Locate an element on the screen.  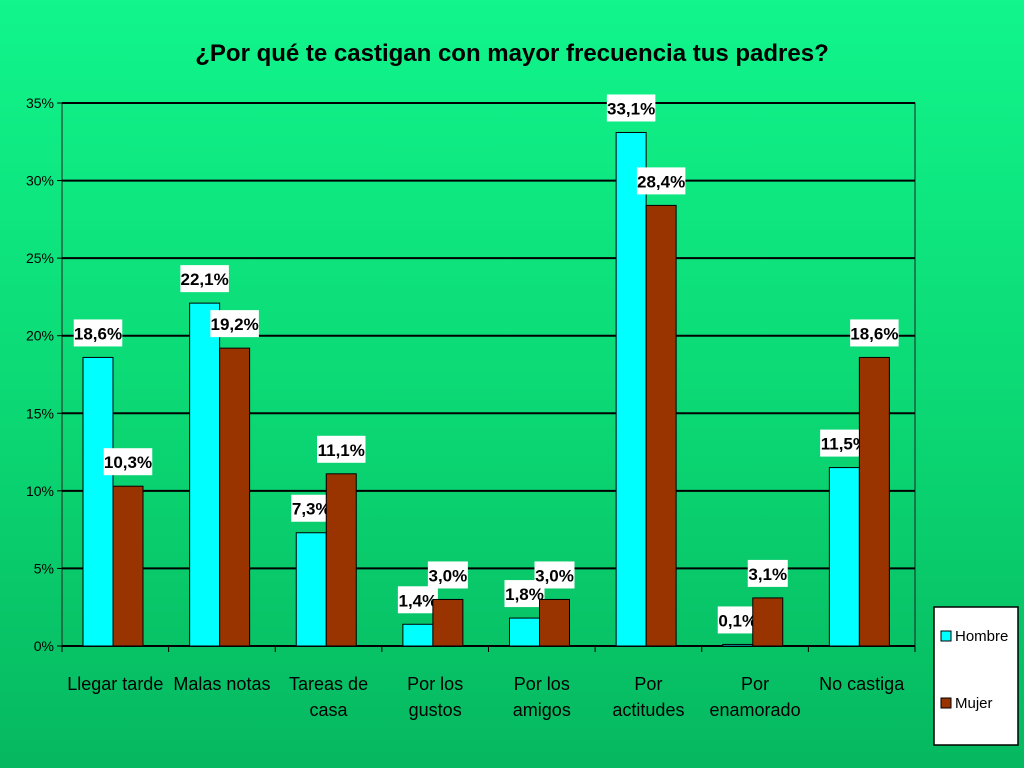
data-label: 10,3% is located at coordinates (128, 462).